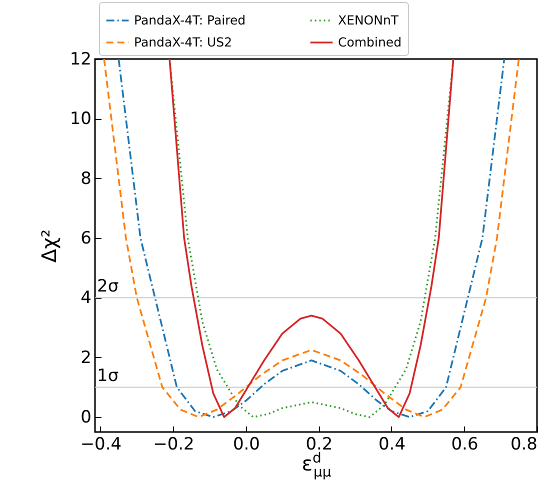 The height and width of the screenshot is (485, 559). Describe the element at coordinates (368, 20) in the screenshot. I see `legend-label: XENONnT` at that location.